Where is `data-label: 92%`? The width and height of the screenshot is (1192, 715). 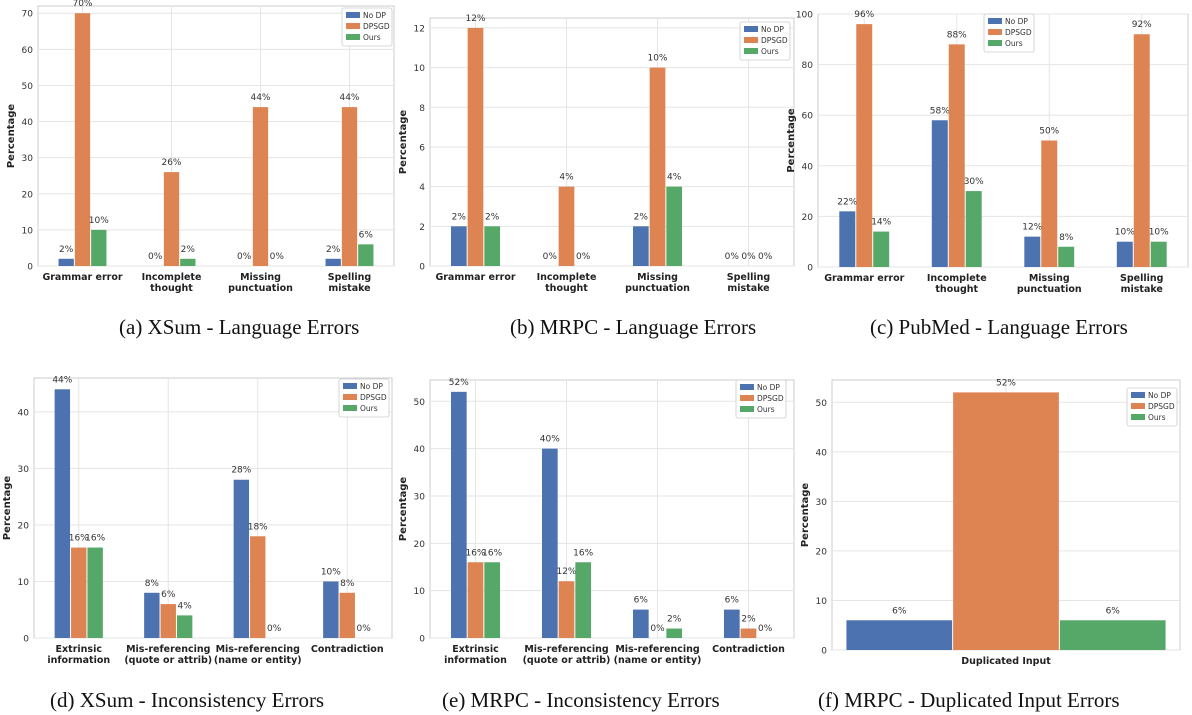 data-label: 92% is located at coordinates (1142, 25).